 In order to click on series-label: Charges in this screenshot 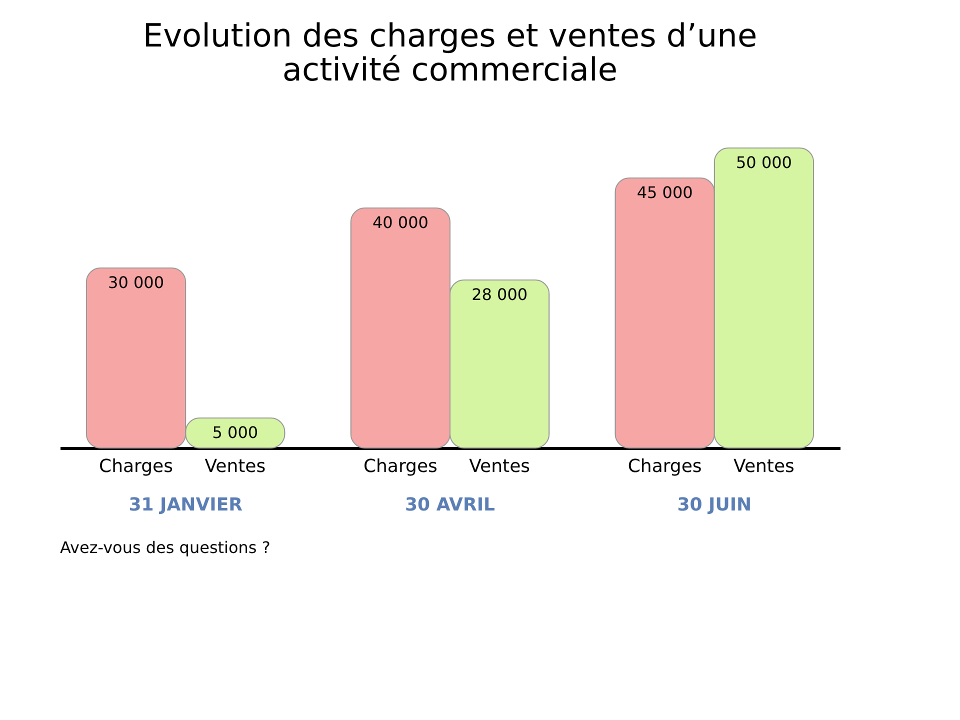, I will do `click(136, 466)`.